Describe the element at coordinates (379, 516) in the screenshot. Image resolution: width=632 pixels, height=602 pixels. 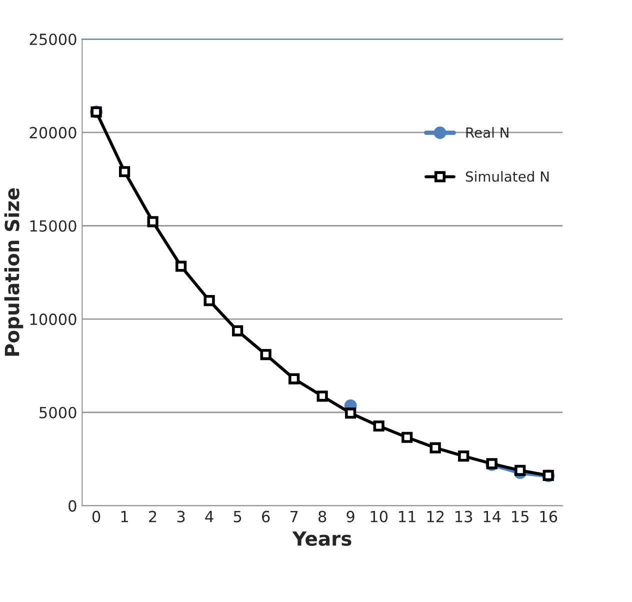
I see `x-tick-label: 10` at that location.